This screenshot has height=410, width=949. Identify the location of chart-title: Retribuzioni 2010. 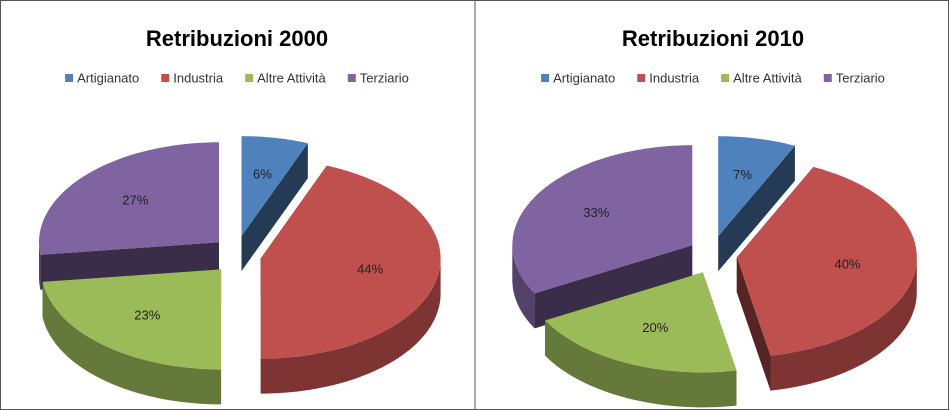
(713, 38).